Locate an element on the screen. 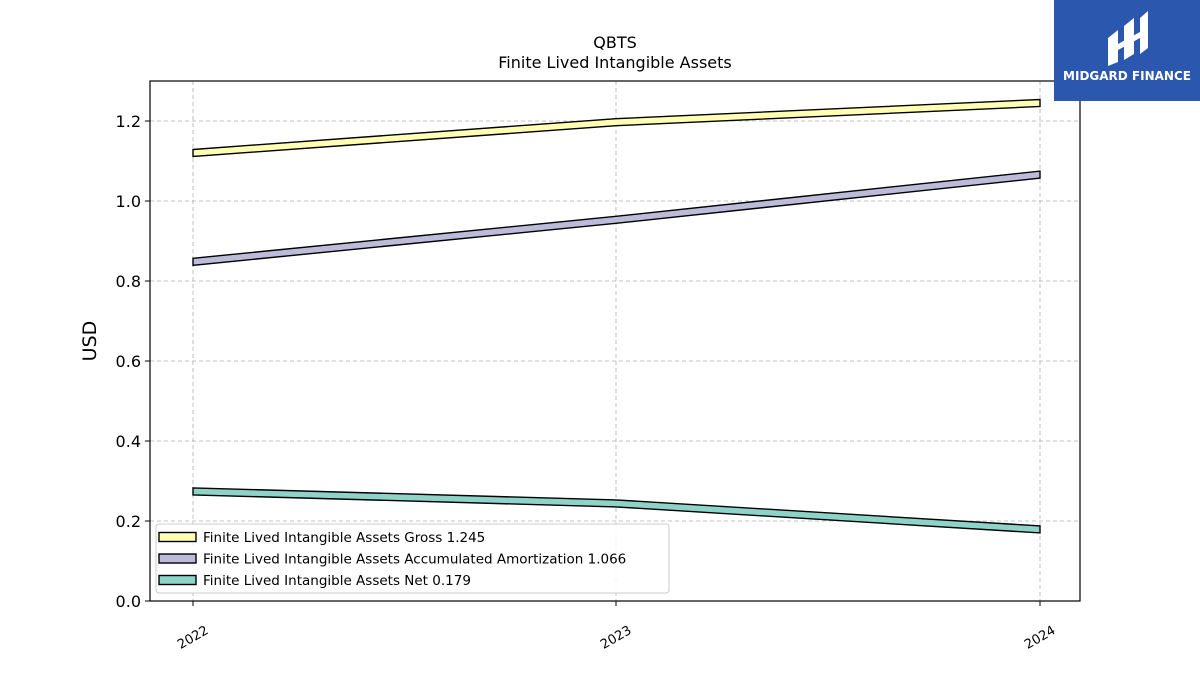 The height and width of the screenshot is (675, 1200). y-axis: 0.0 0.2 0.4 0.6 0.8 1.0 1.2 is located at coordinates (133, 361).